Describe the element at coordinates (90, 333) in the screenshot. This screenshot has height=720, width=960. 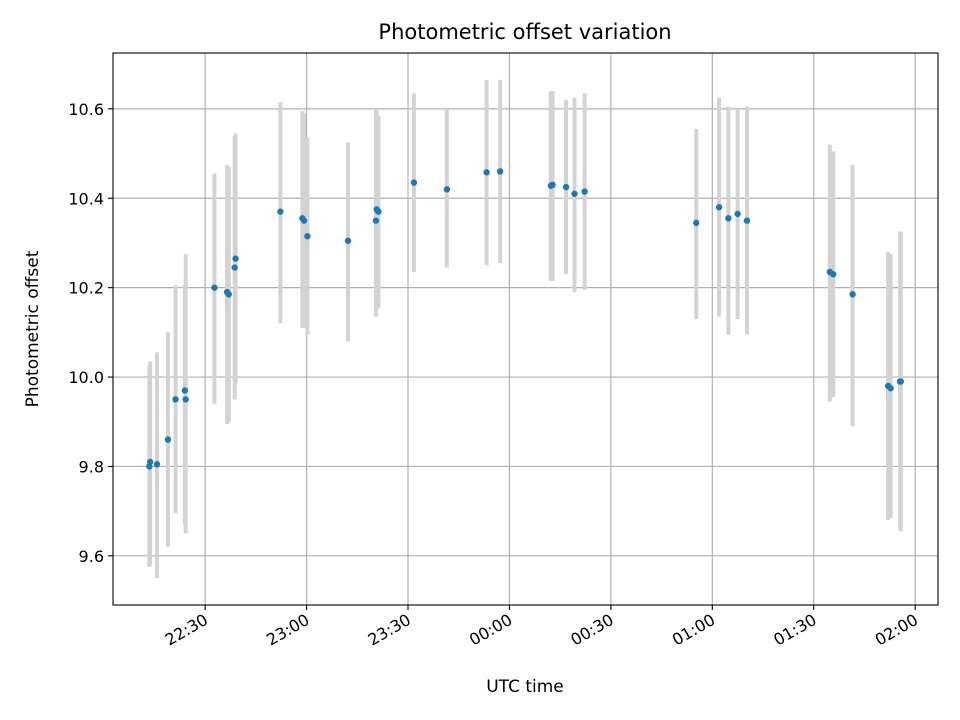
I see `y-axis: 9.6 9.8 10.0 10.2 10.4 10.6` at that location.